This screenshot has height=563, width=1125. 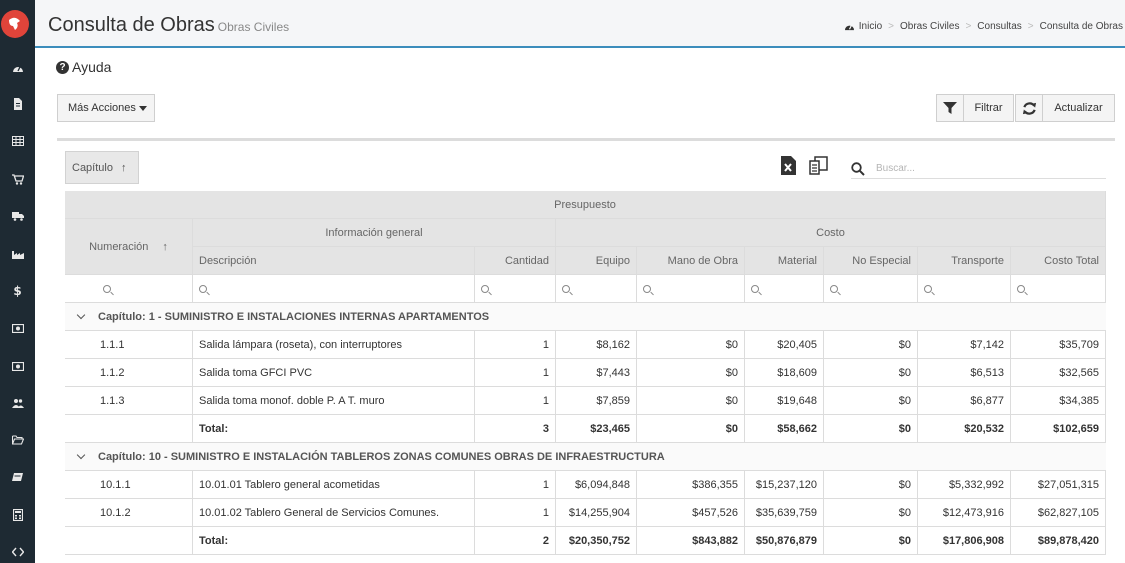 I want to click on total-equipo: $20,350,752, so click(x=596, y=541).